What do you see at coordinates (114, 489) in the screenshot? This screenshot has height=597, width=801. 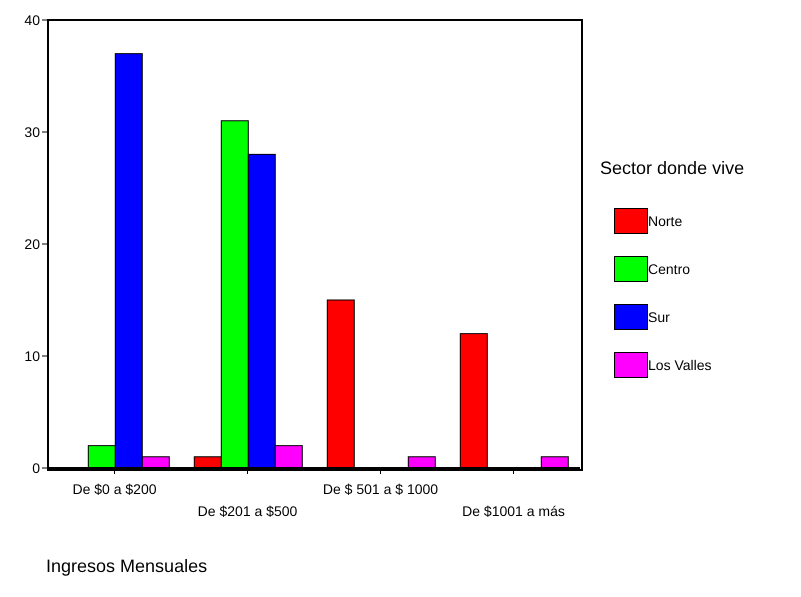 I see `x-tick-label: De $0 a $200` at bounding box center [114, 489].